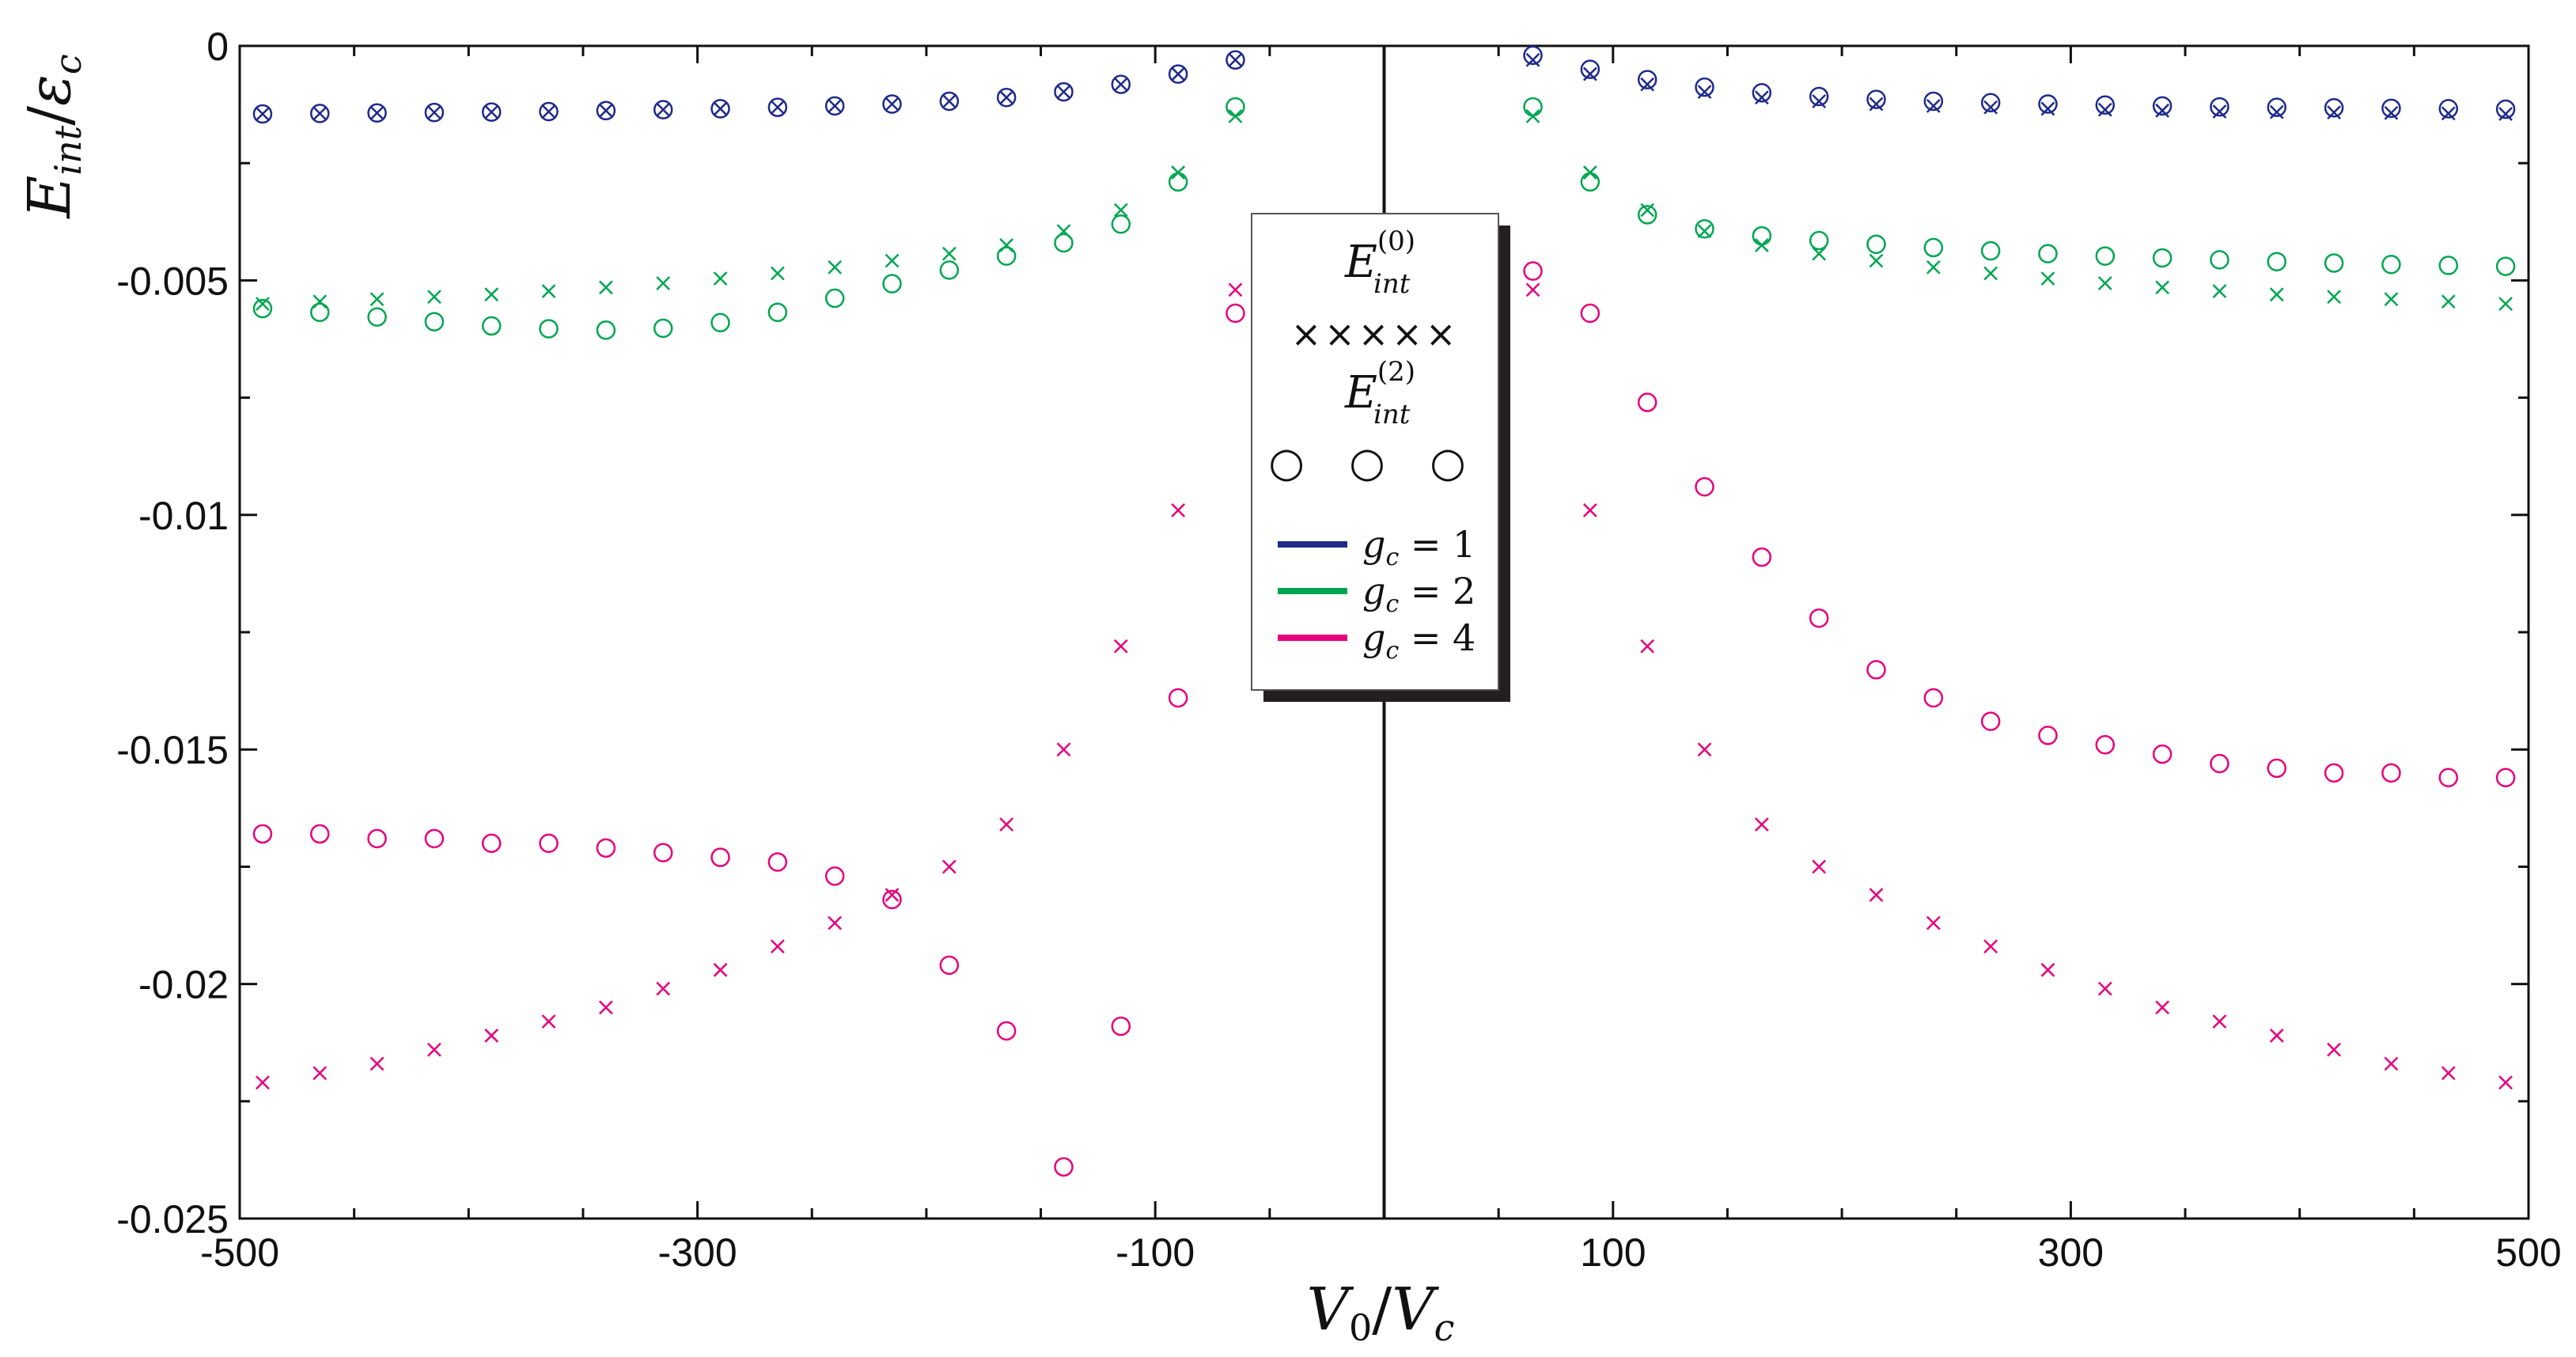 Image resolution: width=2576 pixels, height=1357 pixels. I want to click on legend-e2-sub: int, so click(1392, 414).